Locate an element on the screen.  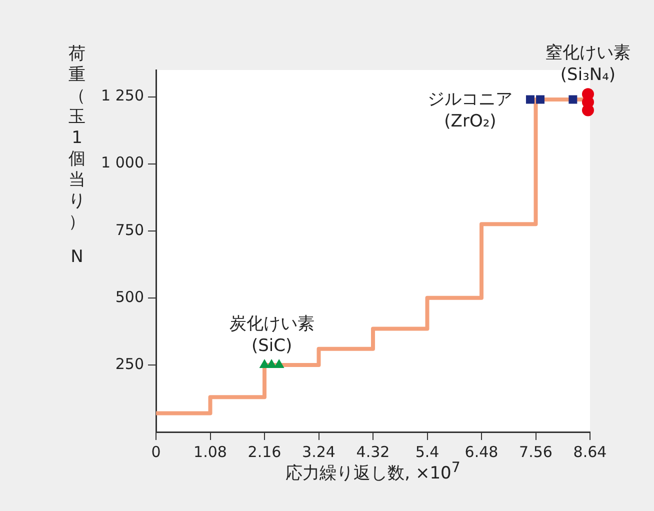
x-tick-label: 7.56 is located at coordinates (535, 451).